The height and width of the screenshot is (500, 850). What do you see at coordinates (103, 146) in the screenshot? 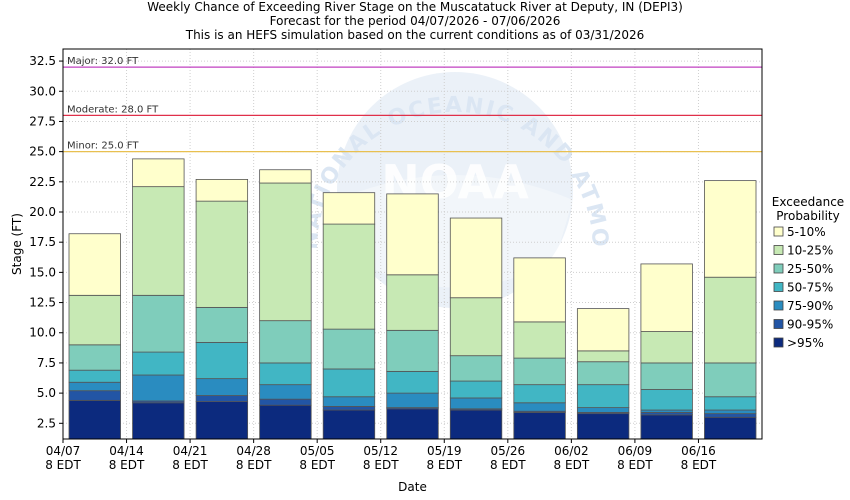
I see `flood-stage-label: Minor: 25.0 FT` at bounding box center [103, 146].